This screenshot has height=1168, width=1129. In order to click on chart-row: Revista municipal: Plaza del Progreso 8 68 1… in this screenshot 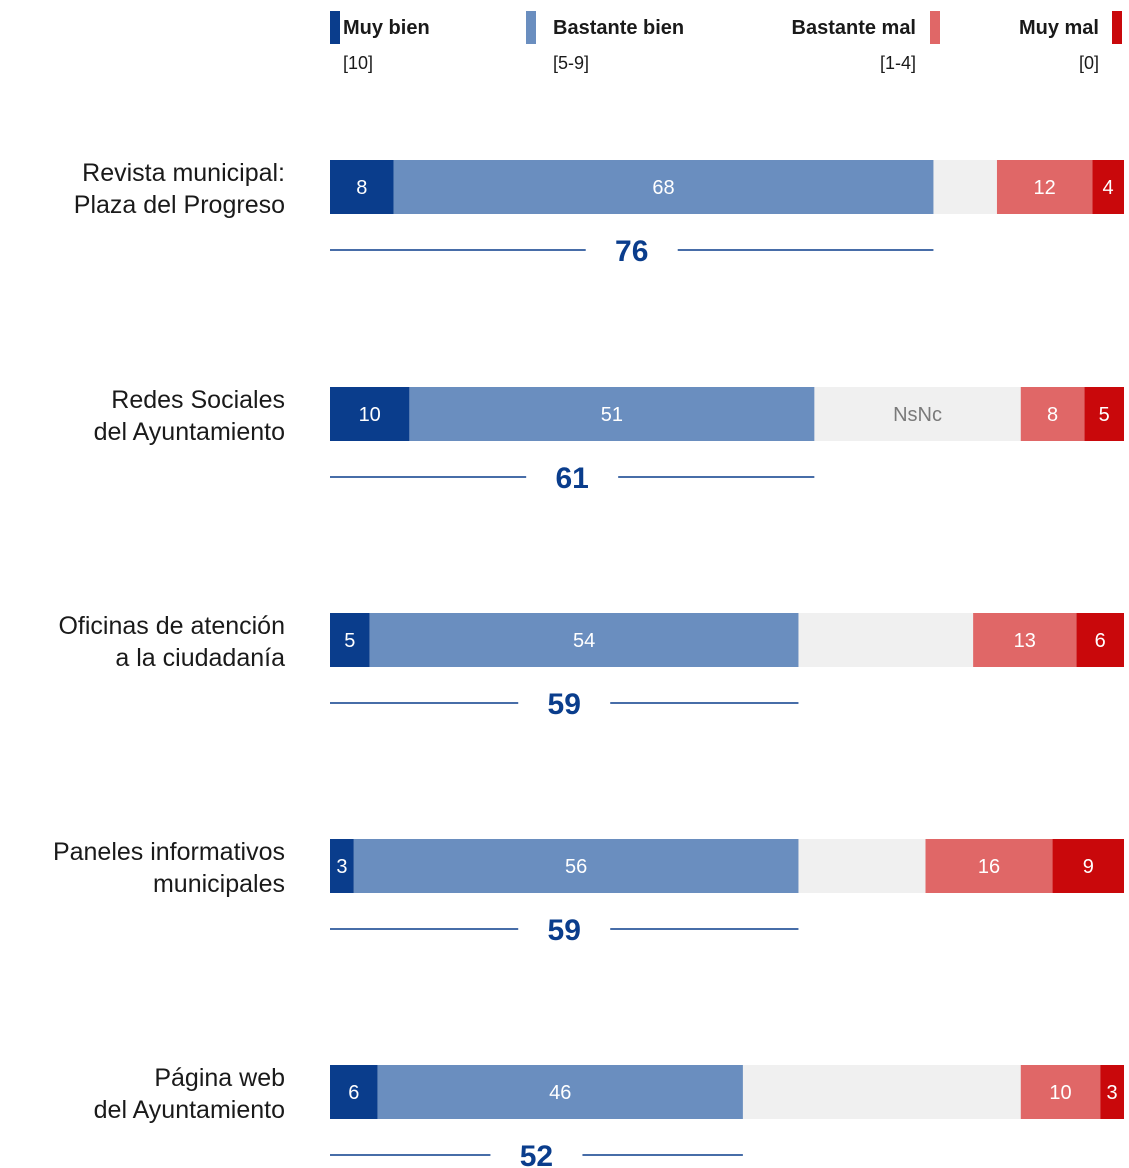, I will do `click(599, 213)`.